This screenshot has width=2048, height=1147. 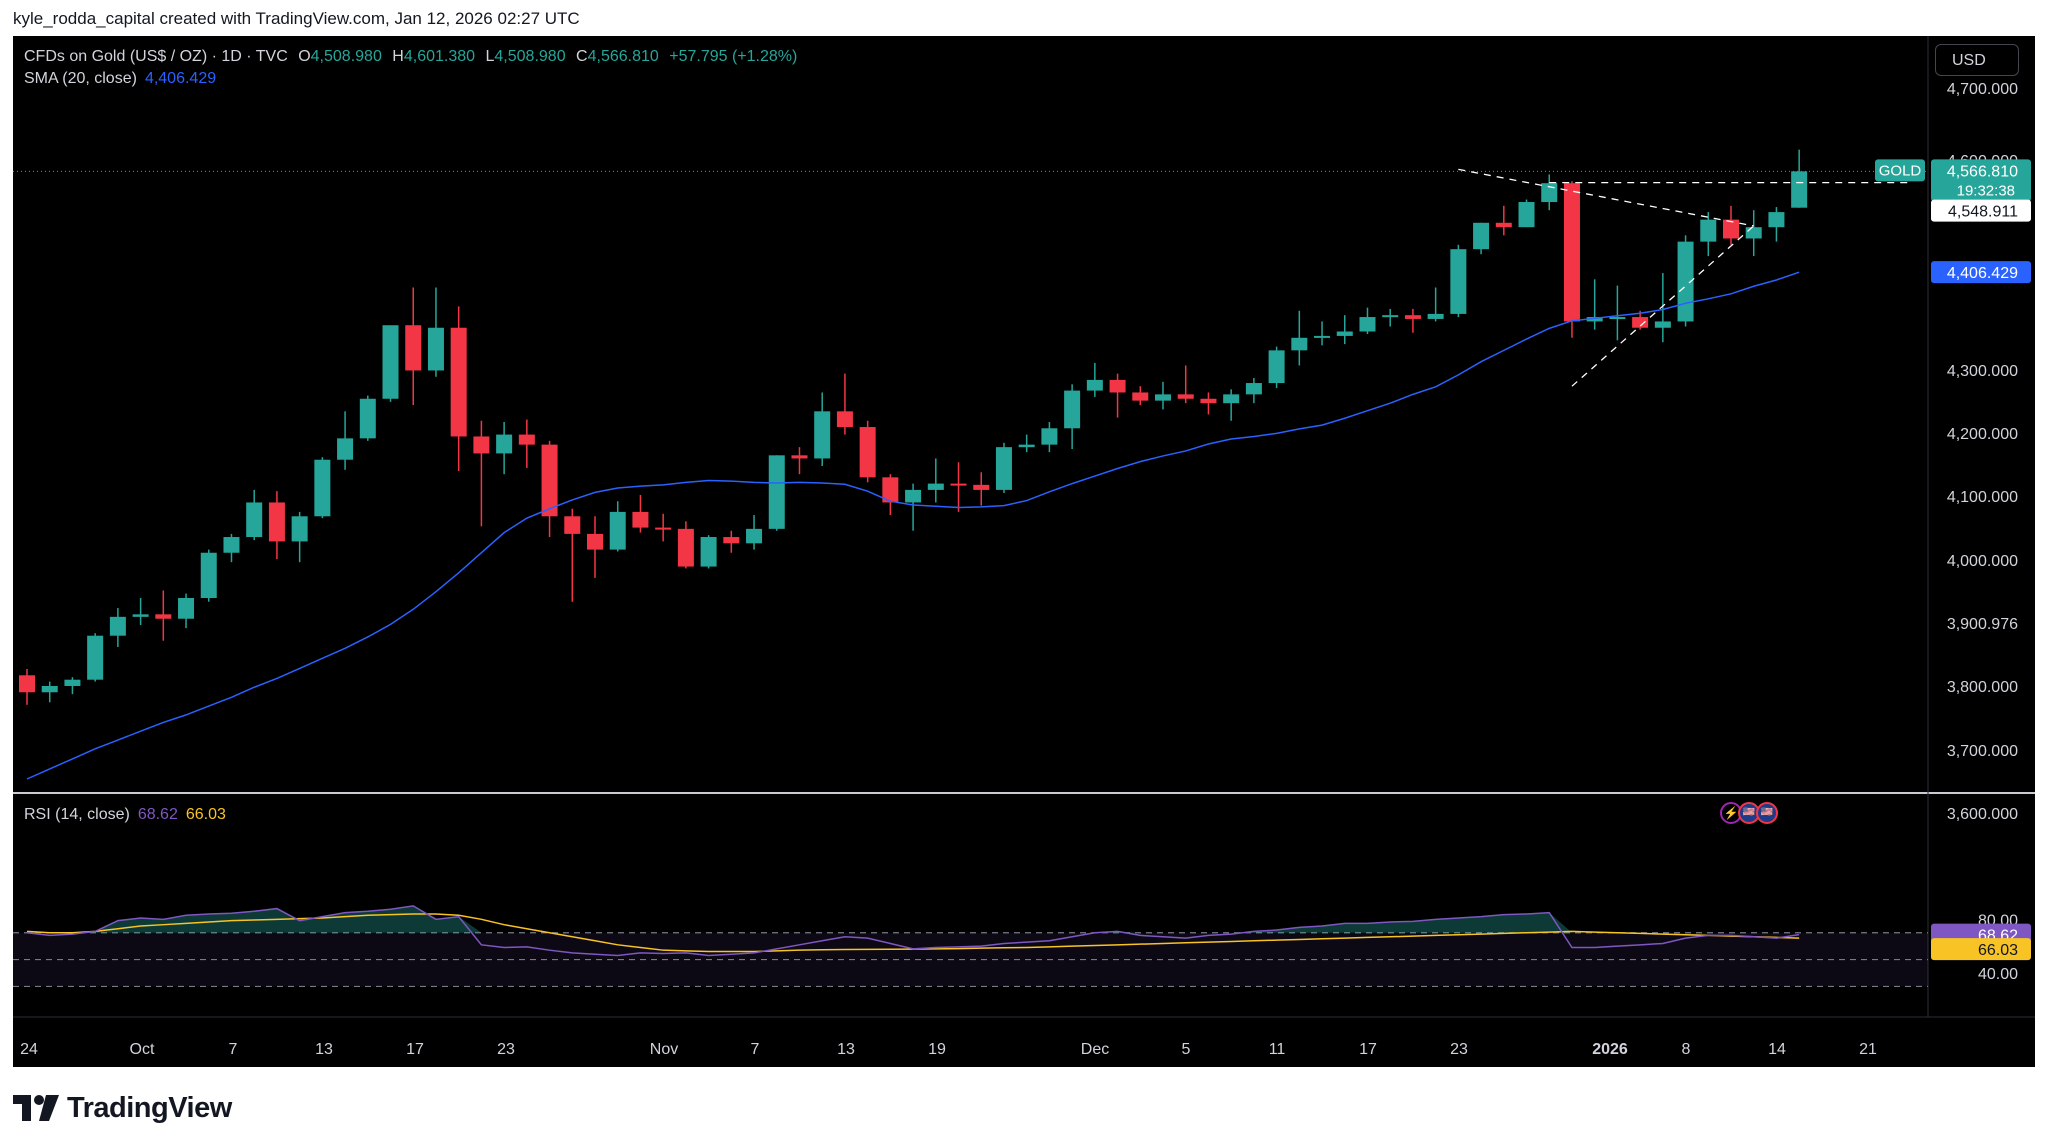 I want to click on gold-symbol-tag-text: GOLD, so click(x=1900, y=170).